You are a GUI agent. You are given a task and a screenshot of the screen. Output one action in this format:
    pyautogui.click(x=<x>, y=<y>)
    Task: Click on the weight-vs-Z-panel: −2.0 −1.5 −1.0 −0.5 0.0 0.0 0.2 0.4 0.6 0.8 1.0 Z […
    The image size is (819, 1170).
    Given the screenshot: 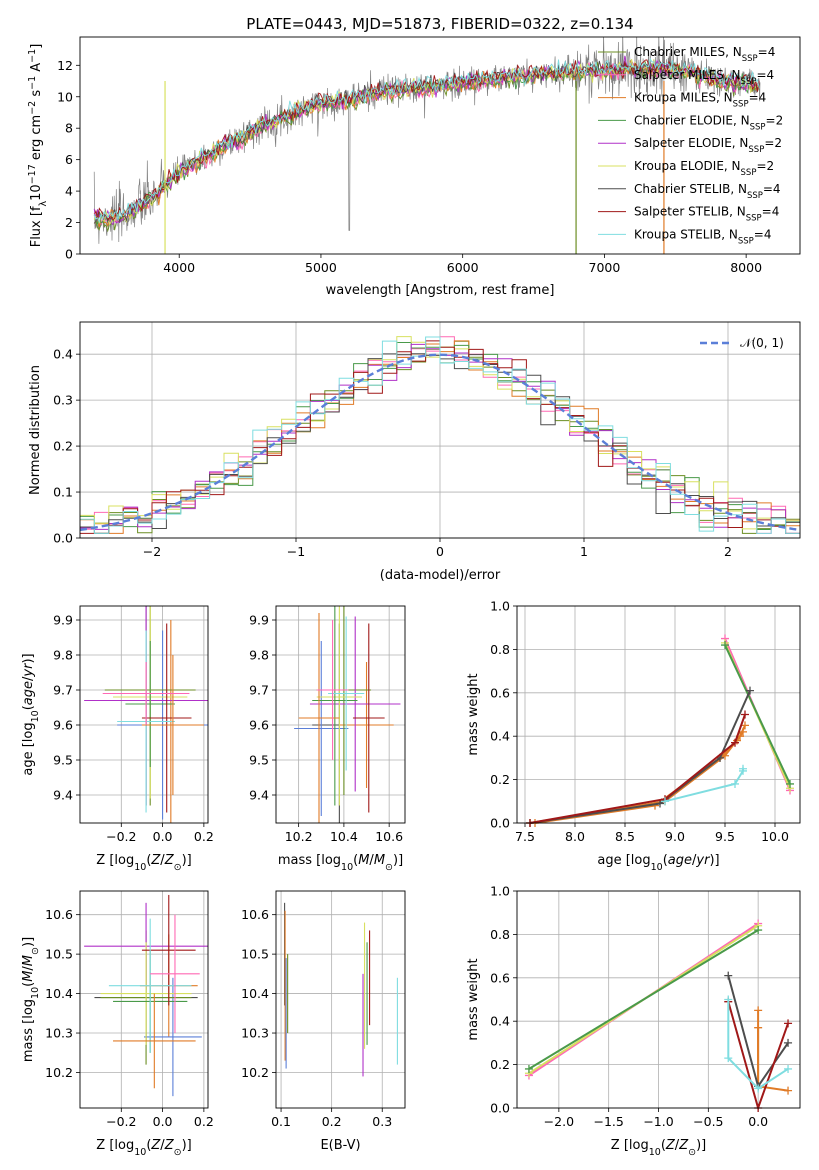 What is the action you would take?
    pyautogui.click(x=633, y=1021)
    